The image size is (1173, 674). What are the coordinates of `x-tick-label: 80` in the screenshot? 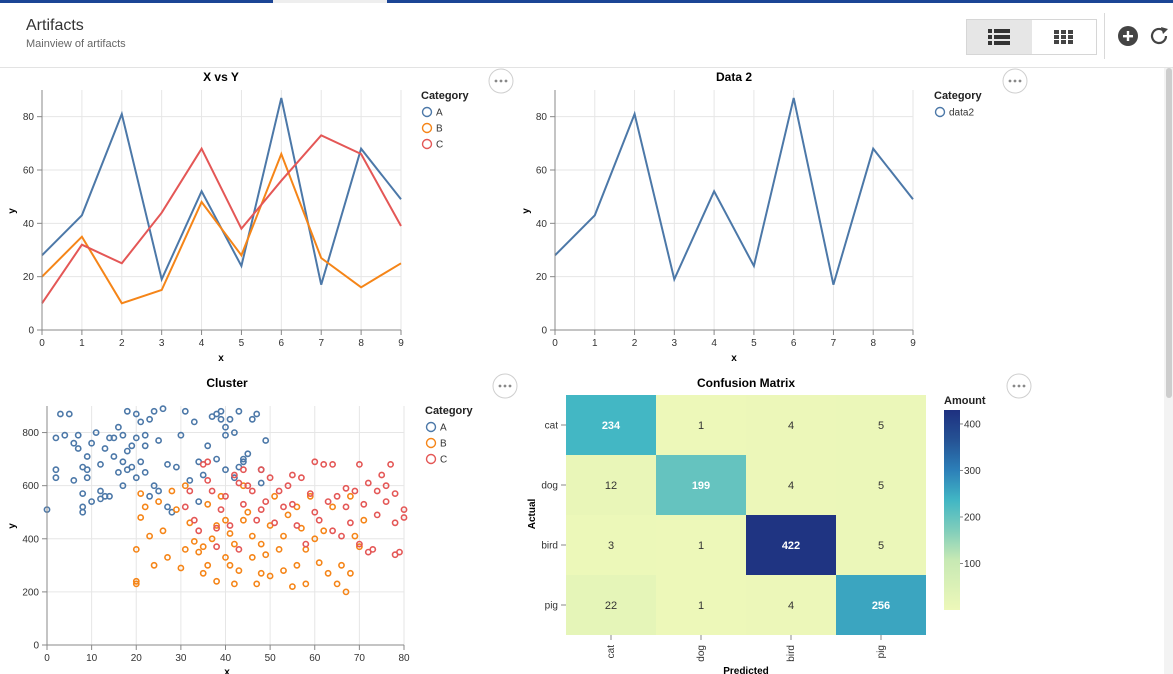 It's located at (404, 658).